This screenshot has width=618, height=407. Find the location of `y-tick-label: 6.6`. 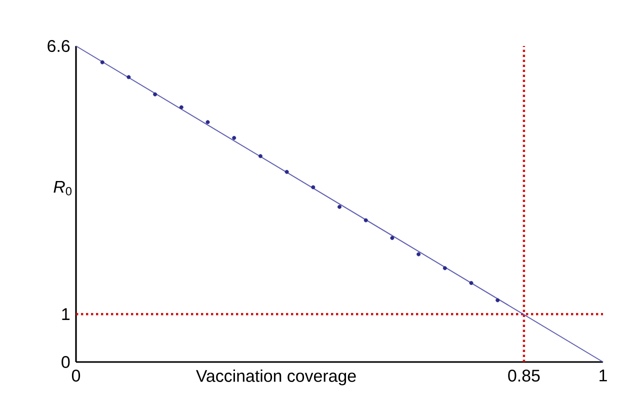

y-tick-label: 6.6 is located at coordinates (59, 46).